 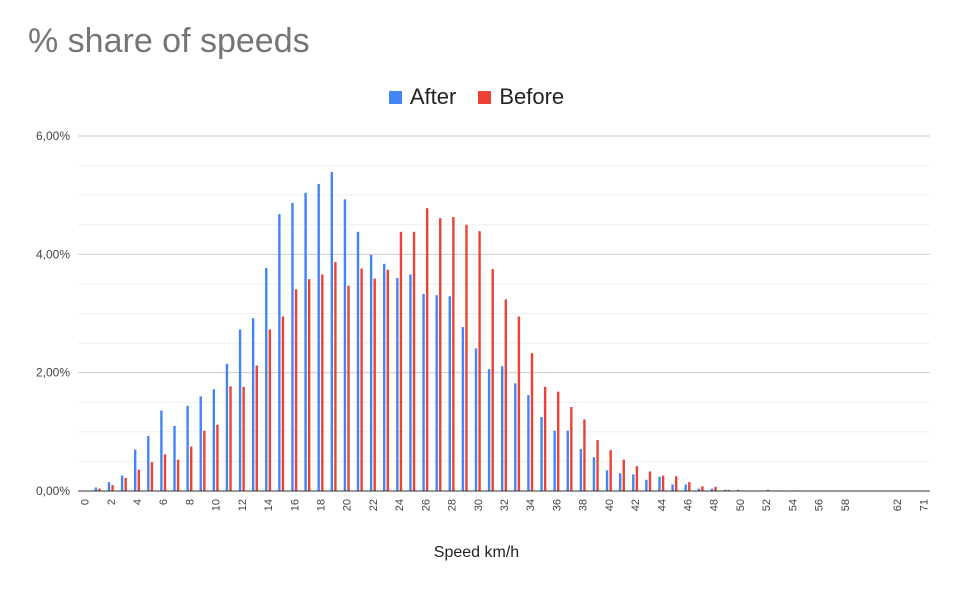 I want to click on x-tick-label: 4, so click(x=138, y=502).